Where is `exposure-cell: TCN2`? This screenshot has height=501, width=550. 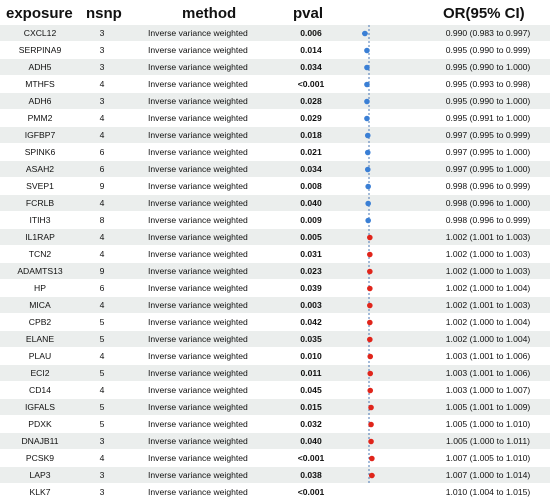
exposure-cell: TCN2 is located at coordinates (40, 254).